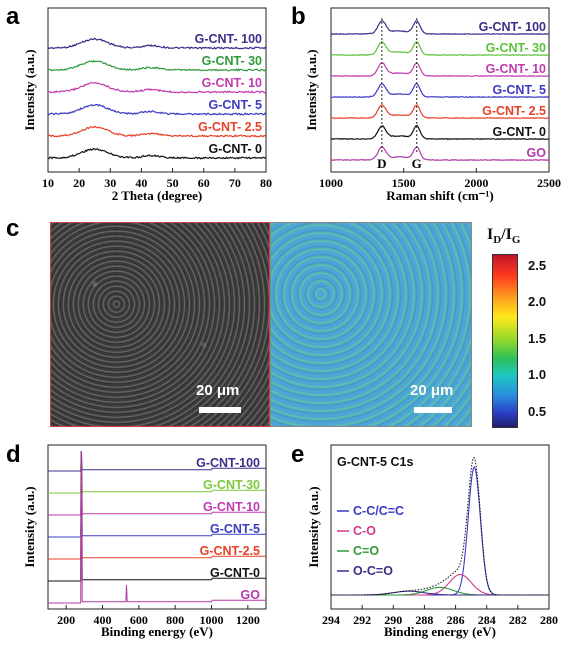  I want to click on panel-a-ylabel: Intensity (a.u.), so click(29, 89).